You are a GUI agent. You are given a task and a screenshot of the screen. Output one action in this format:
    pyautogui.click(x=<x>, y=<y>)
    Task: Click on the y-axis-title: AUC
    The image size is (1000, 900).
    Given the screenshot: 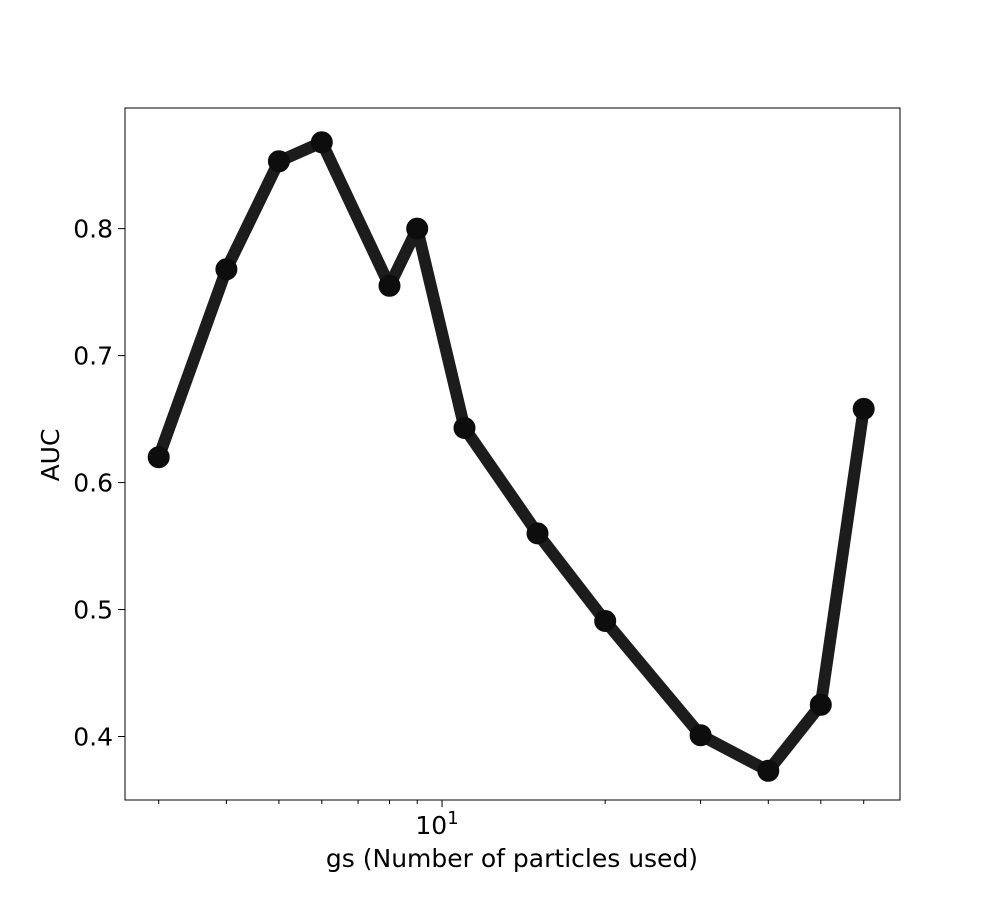 What is the action you would take?
    pyautogui.click(x=50, y=455)
    